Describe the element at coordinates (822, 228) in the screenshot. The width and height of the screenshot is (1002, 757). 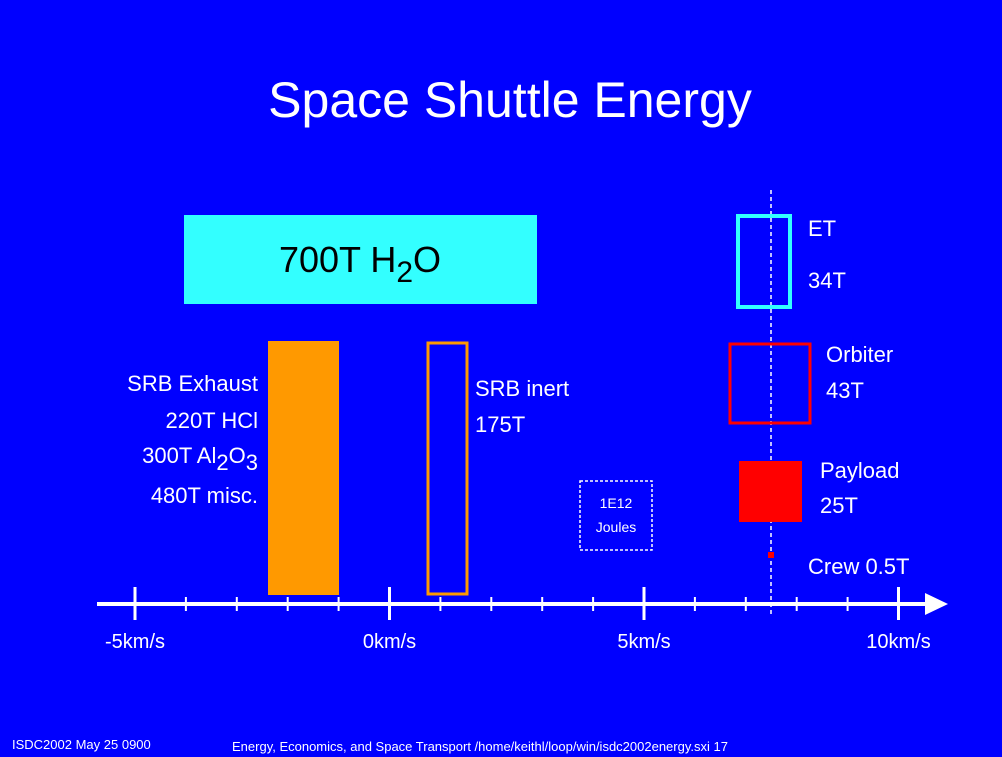
I see `et-name: ET` at that location.